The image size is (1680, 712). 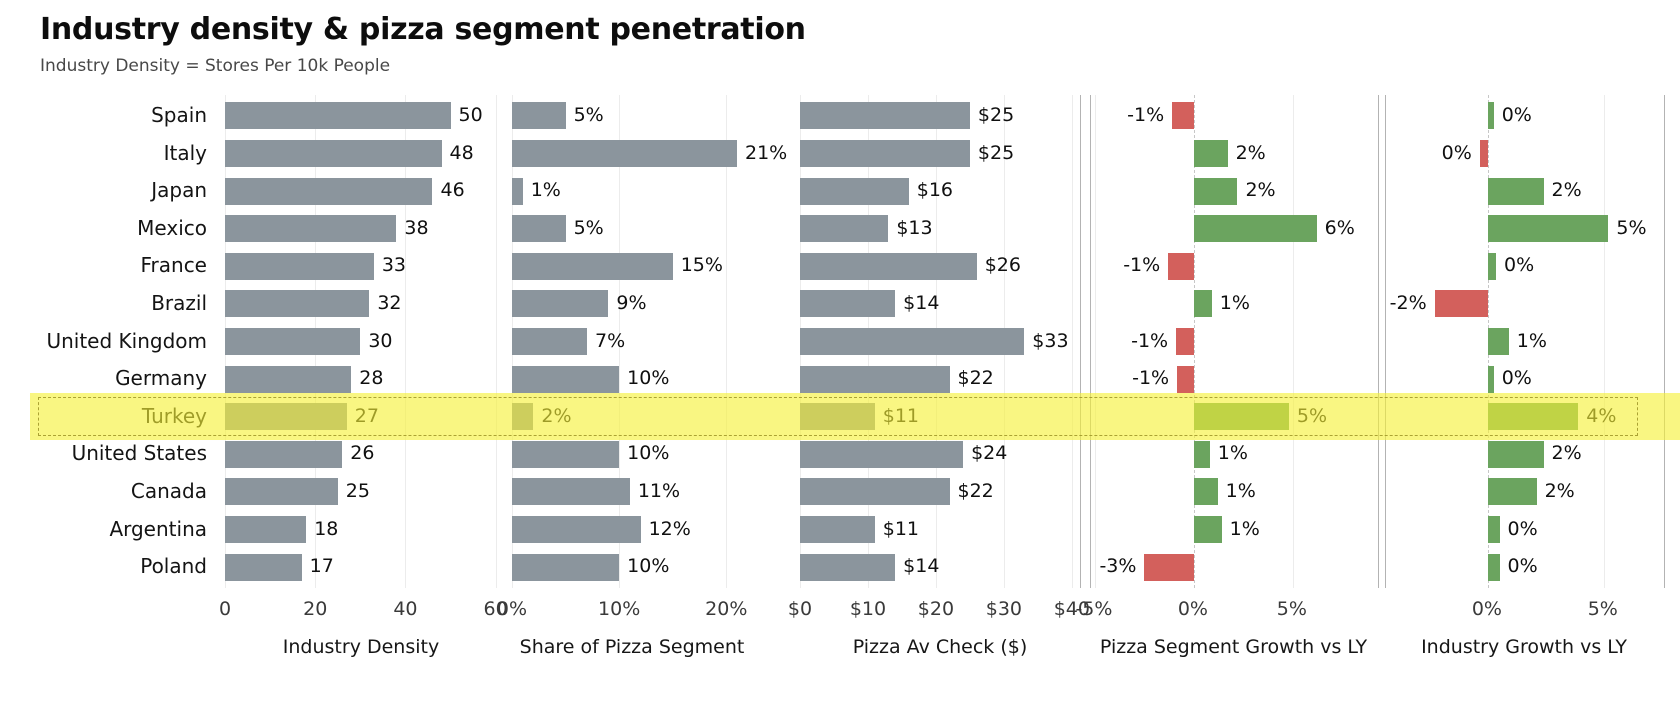 I want to click on value-label: $14, so click(x=921, y=566).